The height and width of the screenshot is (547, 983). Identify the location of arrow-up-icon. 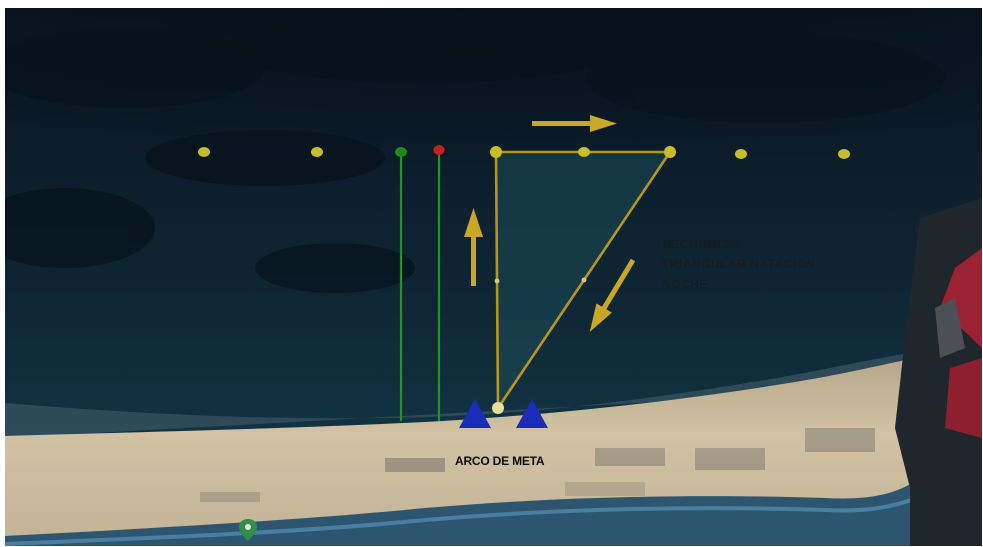
(473, 247).